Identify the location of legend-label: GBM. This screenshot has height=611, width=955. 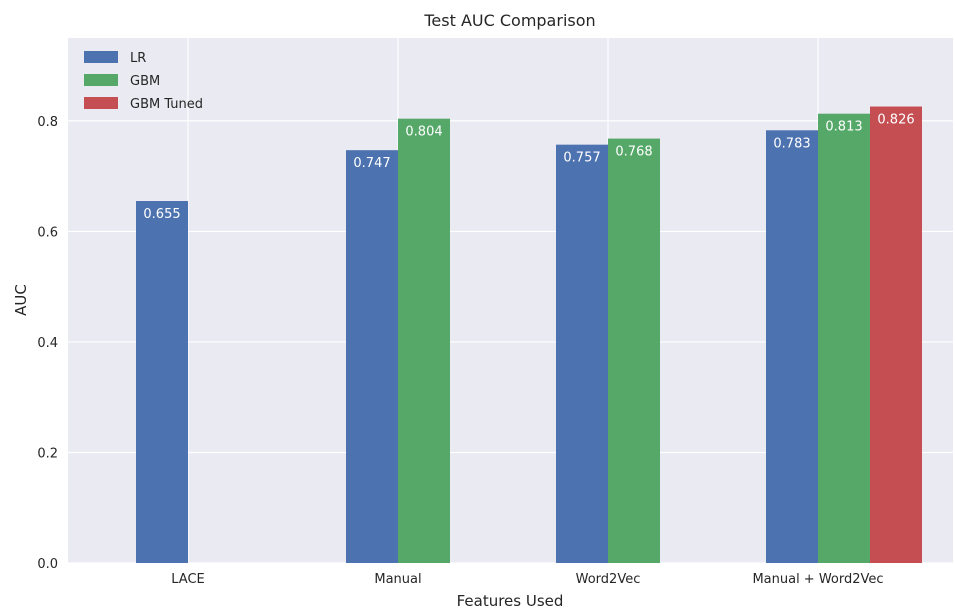
(145, 81).